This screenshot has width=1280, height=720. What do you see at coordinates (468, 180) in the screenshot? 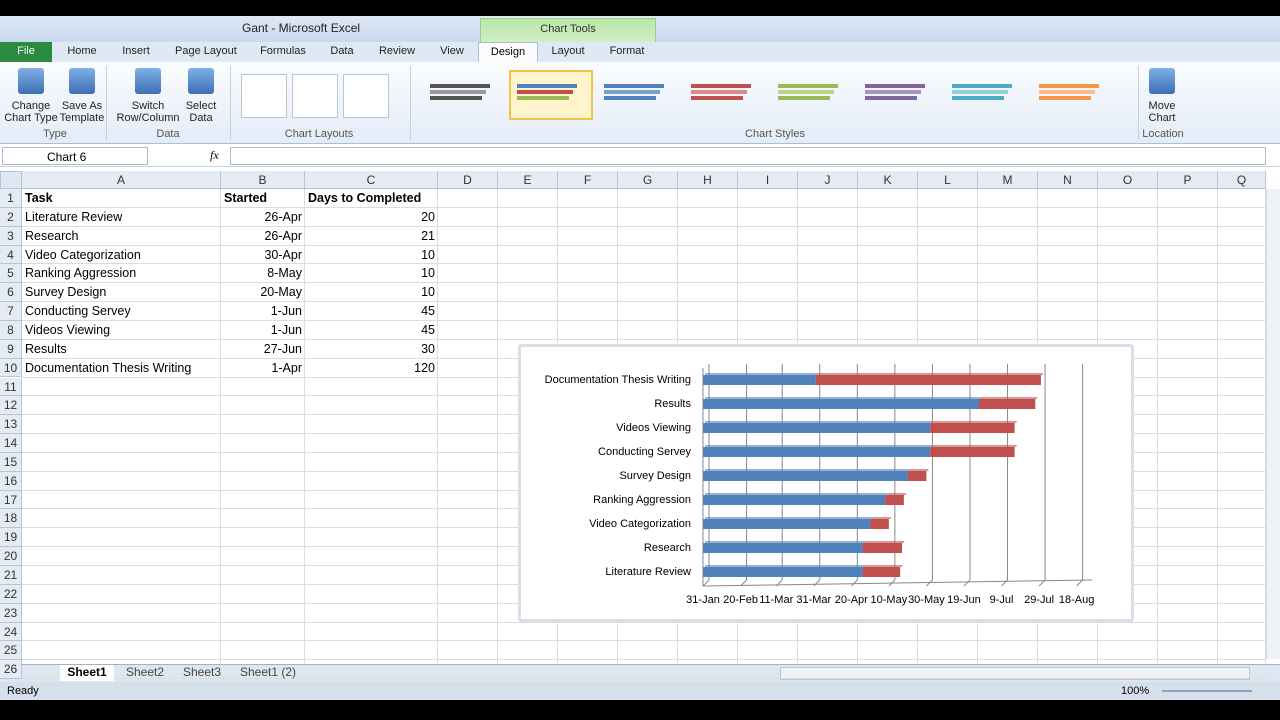
I see `column-header: D` at bounding box center [468, 180].